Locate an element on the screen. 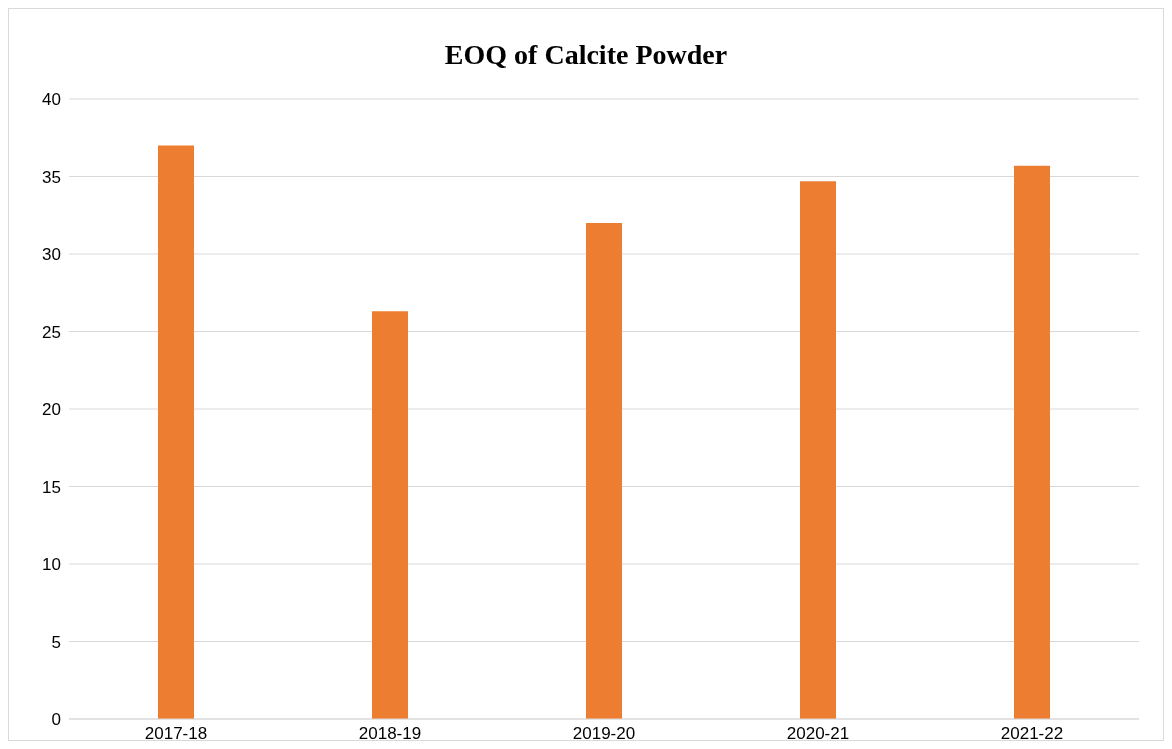 The image size is (1172, 749). x-tick-label: 2020-21 is located at coordinates (818, 734).